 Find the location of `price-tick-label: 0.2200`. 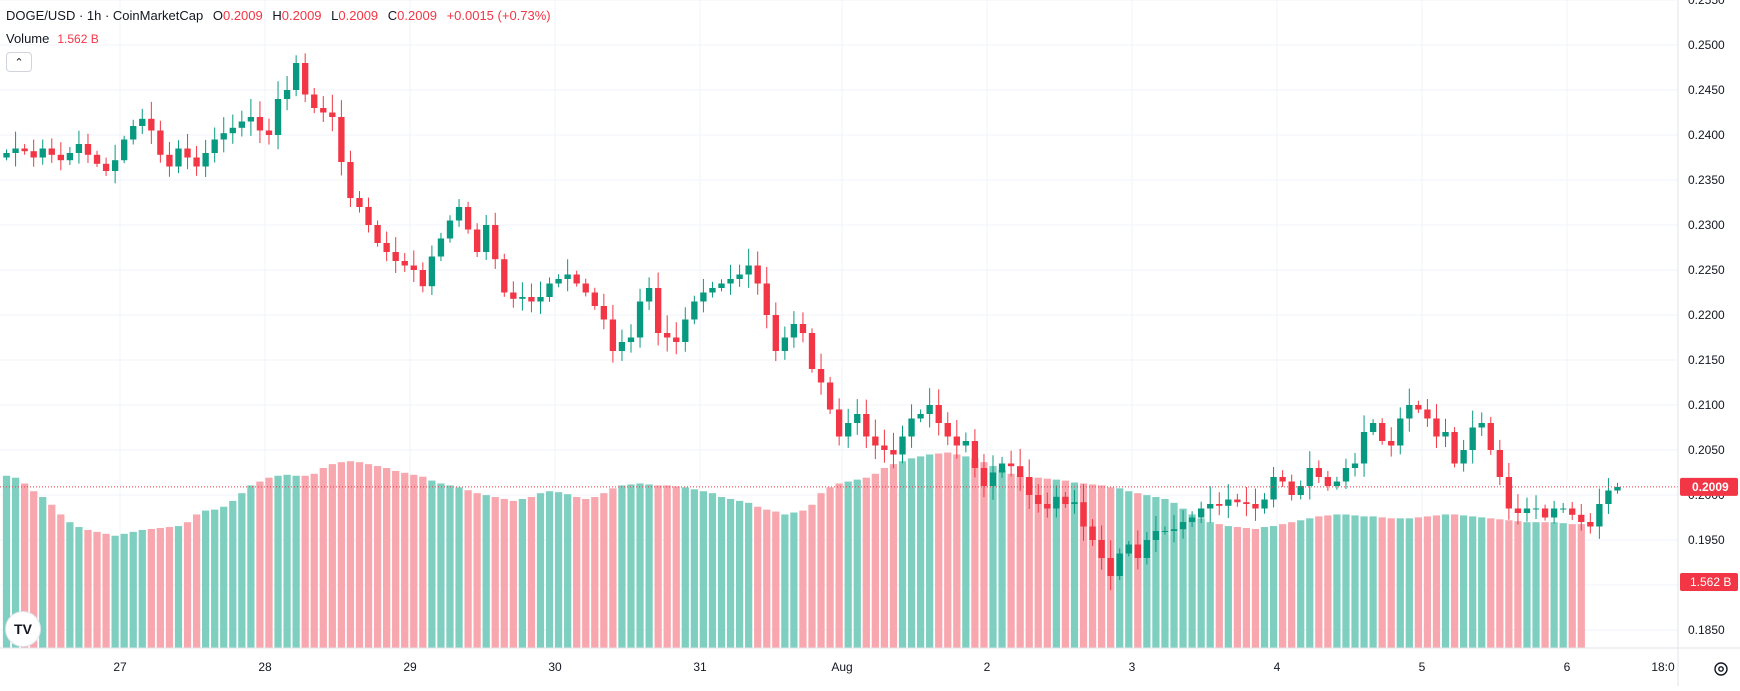

price-tick-label: 0.2200 is located at coordinates (1706, 315).